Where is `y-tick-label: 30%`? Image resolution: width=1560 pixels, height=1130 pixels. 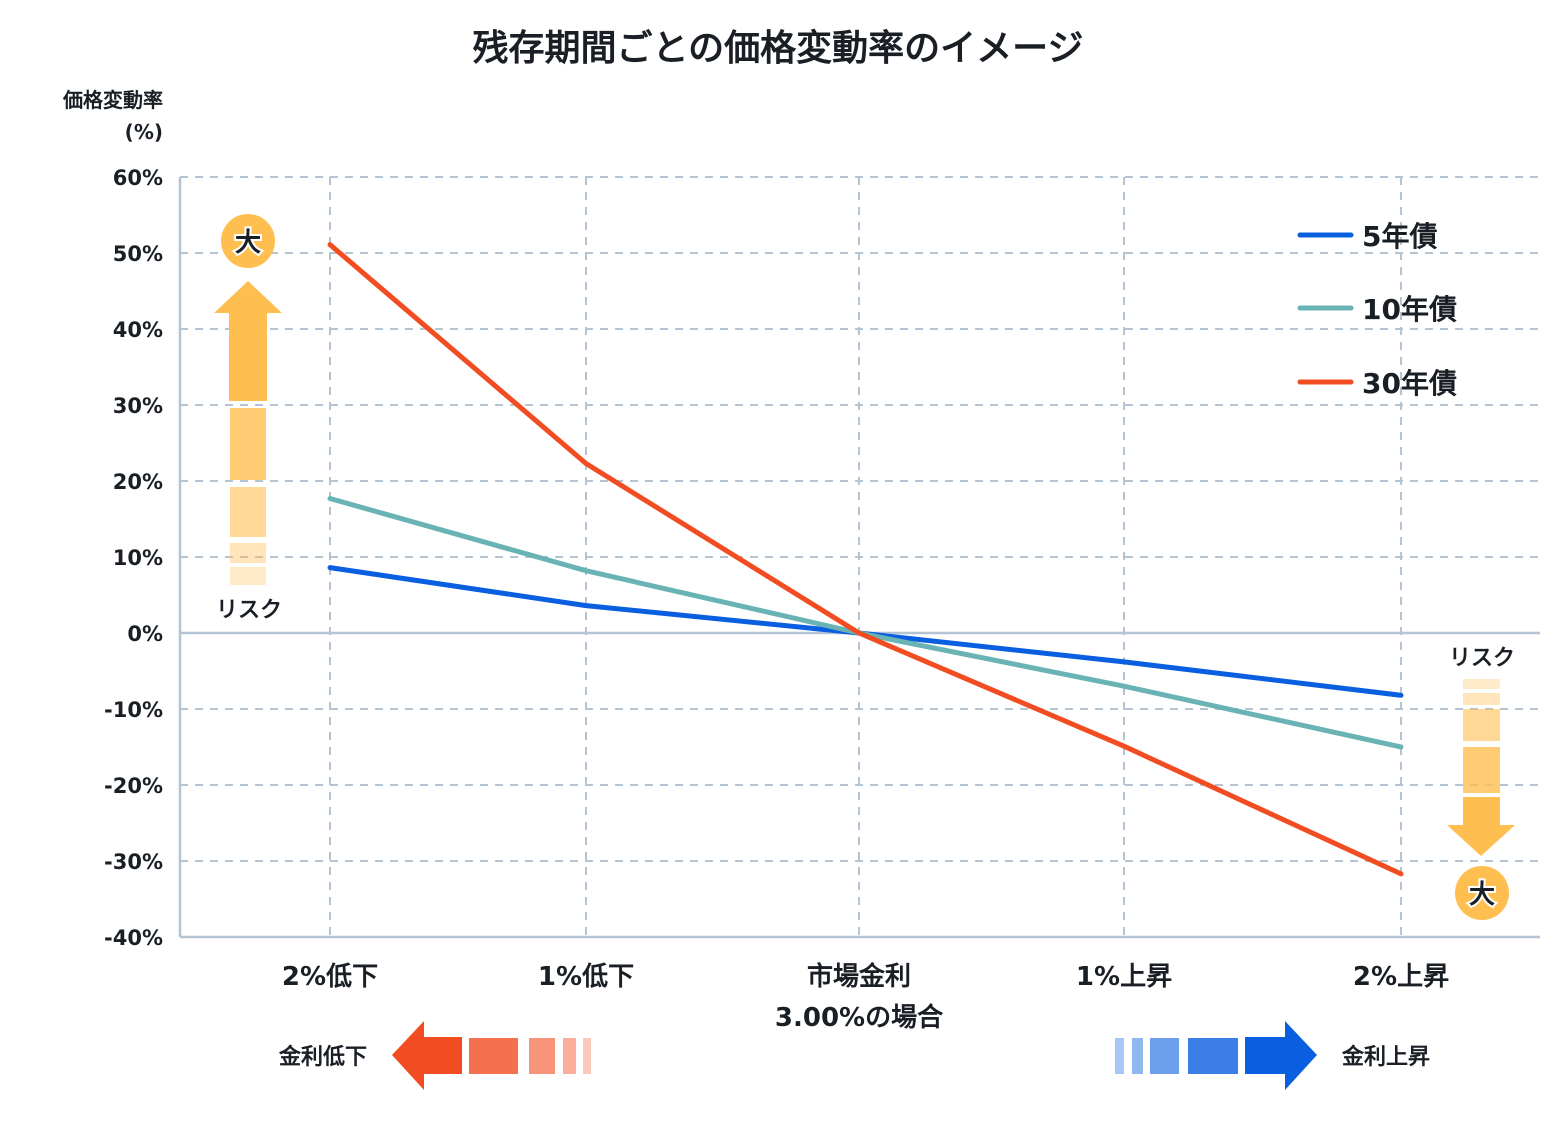
y-tick-label: 30% is located at coordinates (138, 406).